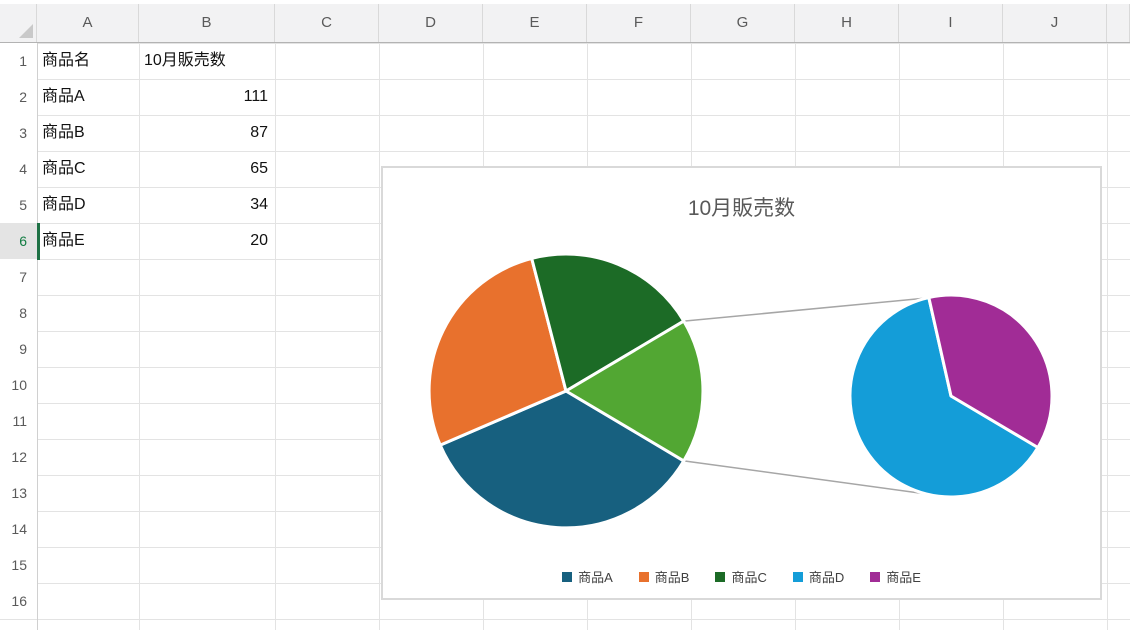 The image size is (1130, 630). Describe the element at coordinates (26, 31) in the screenshot. I see `select-all-triangle-icon` at that location.